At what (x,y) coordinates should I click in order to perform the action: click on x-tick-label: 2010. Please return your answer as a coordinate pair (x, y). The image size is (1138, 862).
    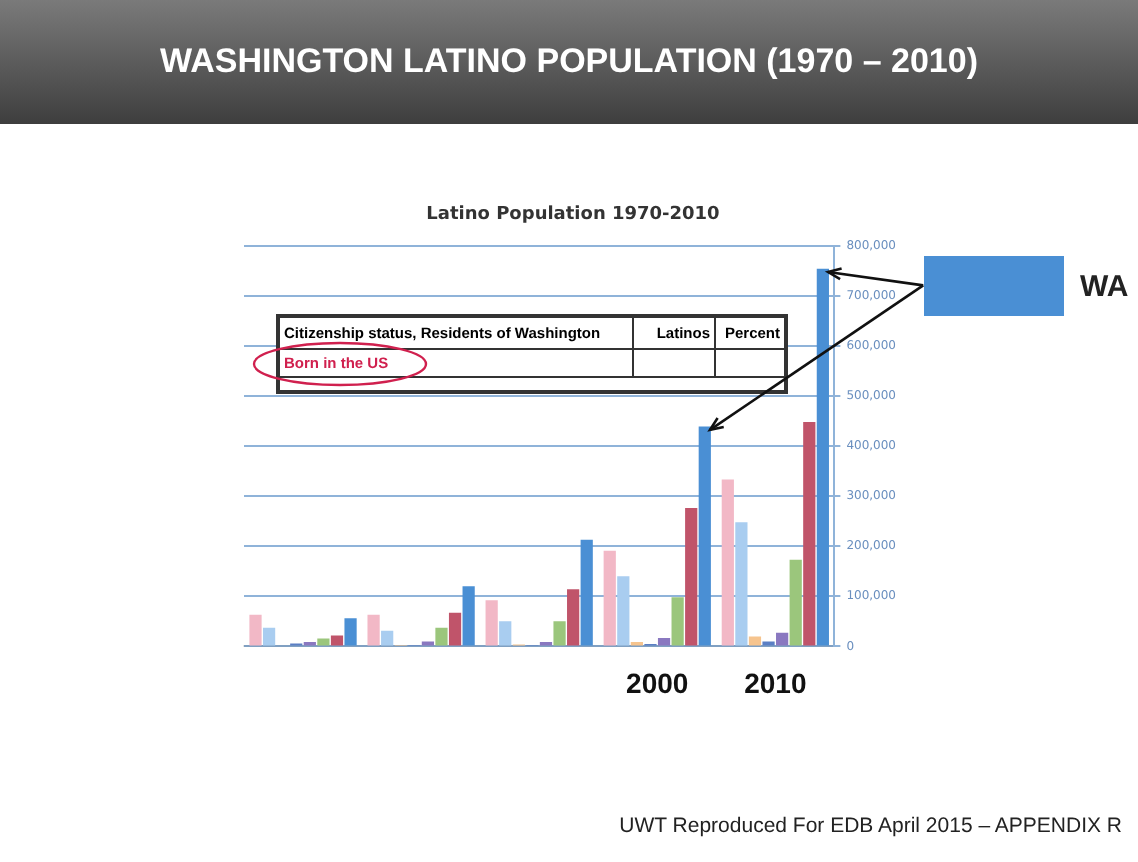
    Looking at the image, I should click on (775, 682).